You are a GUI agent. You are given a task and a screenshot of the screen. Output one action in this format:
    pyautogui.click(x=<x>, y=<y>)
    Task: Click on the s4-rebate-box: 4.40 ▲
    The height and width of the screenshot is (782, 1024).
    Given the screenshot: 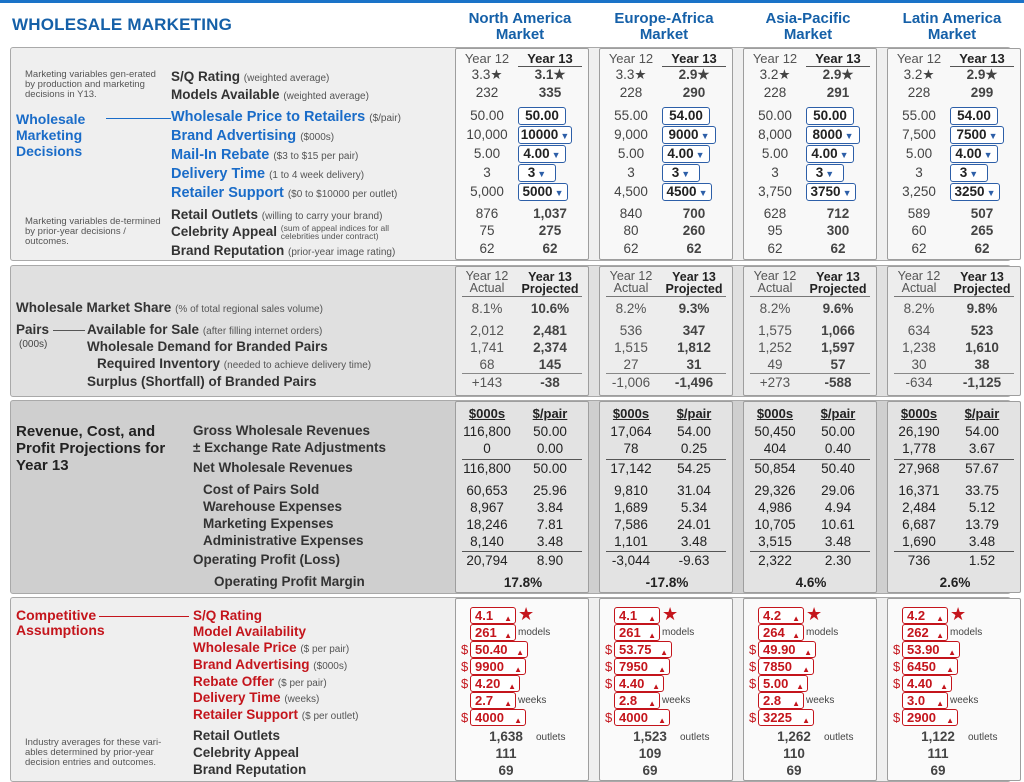 What is the action you would take?
    pyautogui.click(x=927, y=683)
    